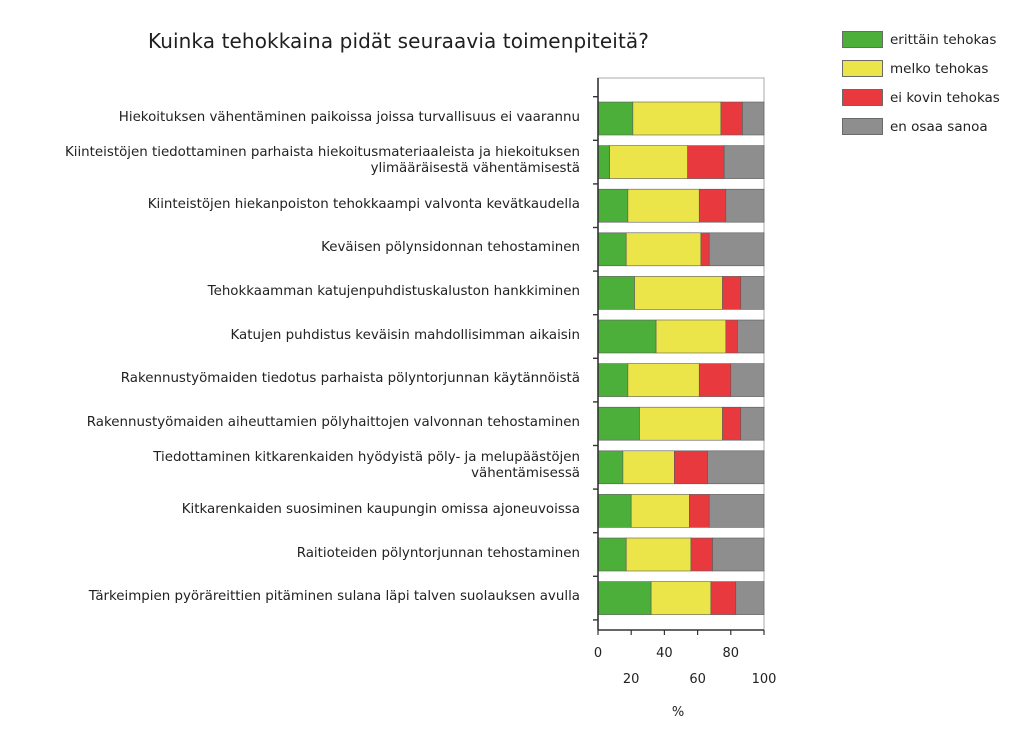  I want to click on legend-label: melko tehokas, so click(939, 69).